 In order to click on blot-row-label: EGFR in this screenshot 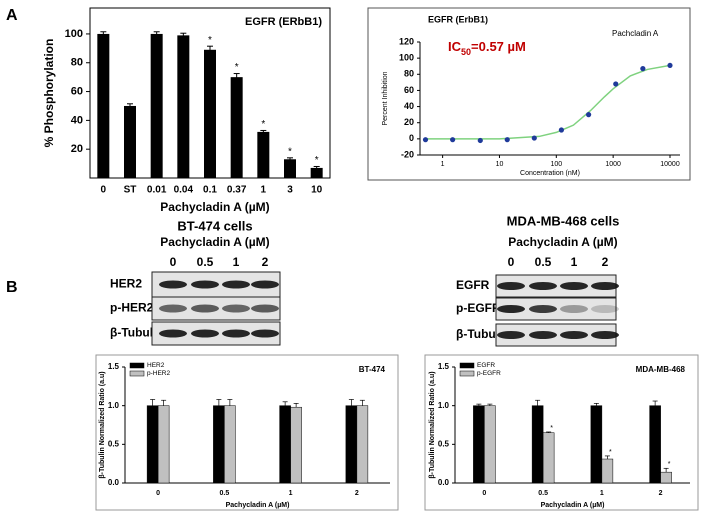, I will do `click(473, 285)`.